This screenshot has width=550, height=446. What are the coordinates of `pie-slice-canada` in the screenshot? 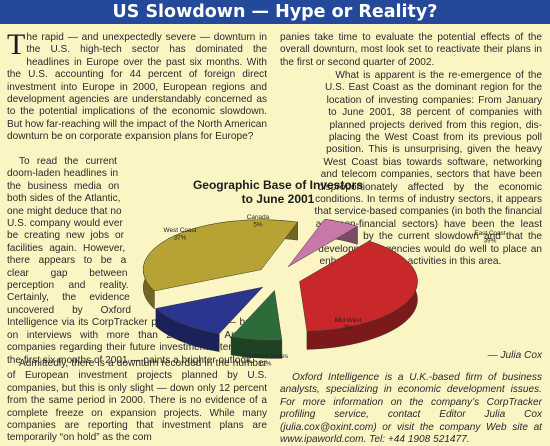 It's located at (323, 242).